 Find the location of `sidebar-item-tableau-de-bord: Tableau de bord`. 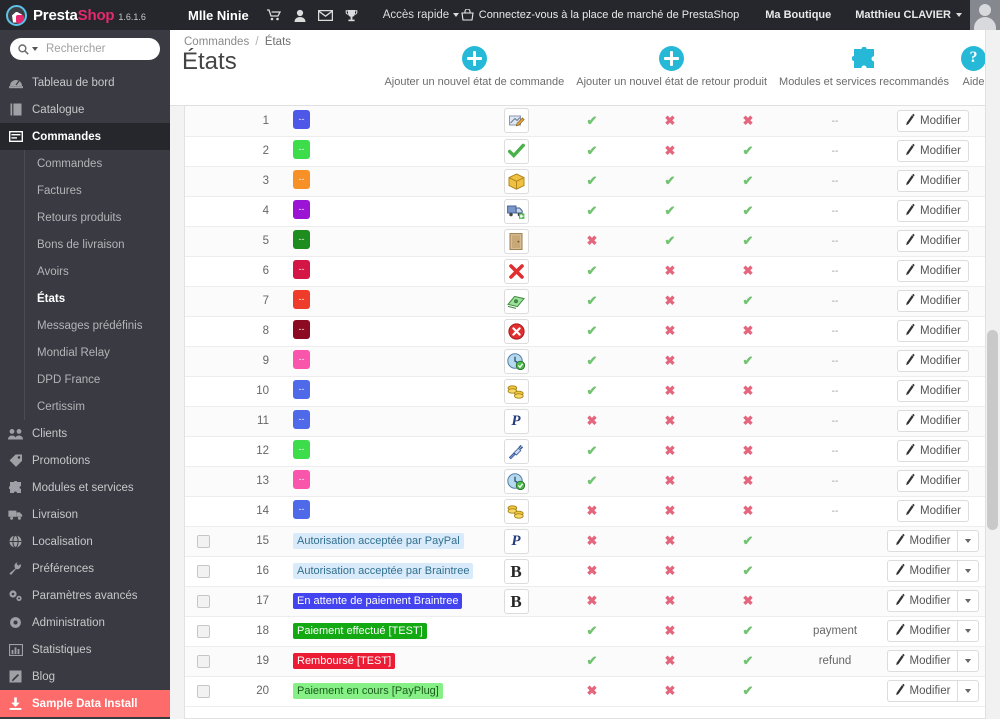

sidebar-item-tableau-de-bord: Tableau de bord is located at coordinates (85, 82).